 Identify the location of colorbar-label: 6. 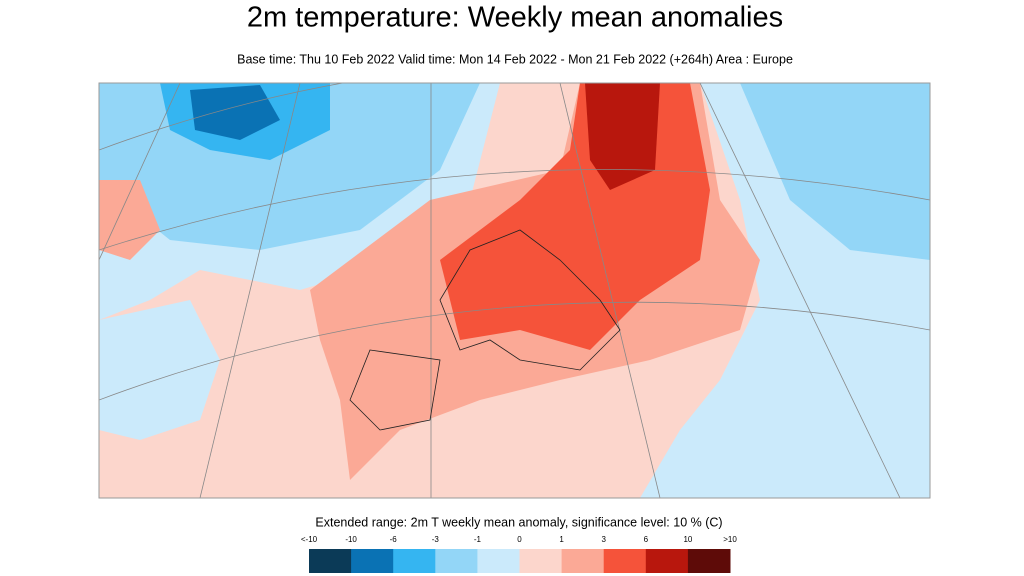
(646, 539).